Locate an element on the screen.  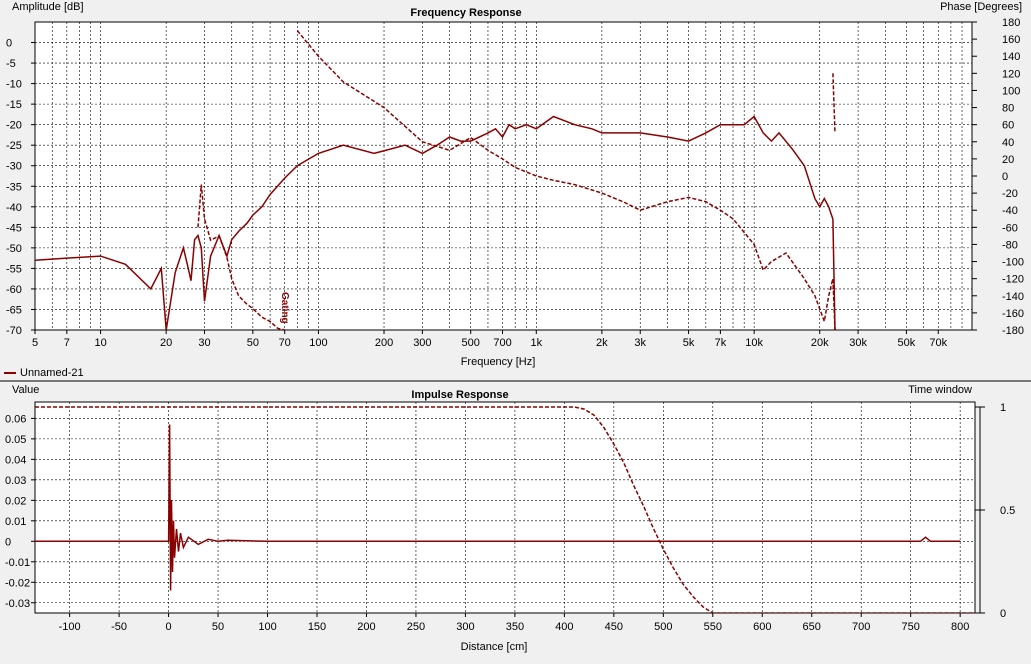
value-axis-label: Value is located at coordinates (25, 390).